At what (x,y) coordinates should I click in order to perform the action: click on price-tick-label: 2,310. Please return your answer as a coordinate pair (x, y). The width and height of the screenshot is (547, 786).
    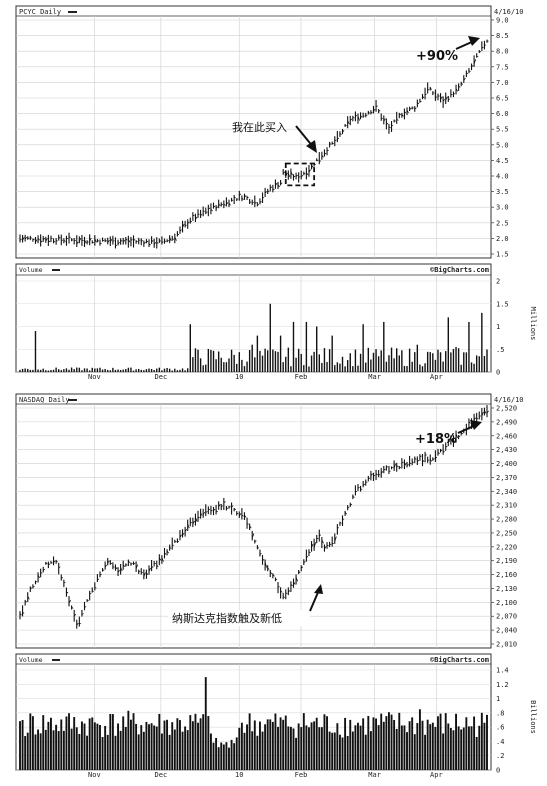
    Looking at the image, I should click on (506, 506).